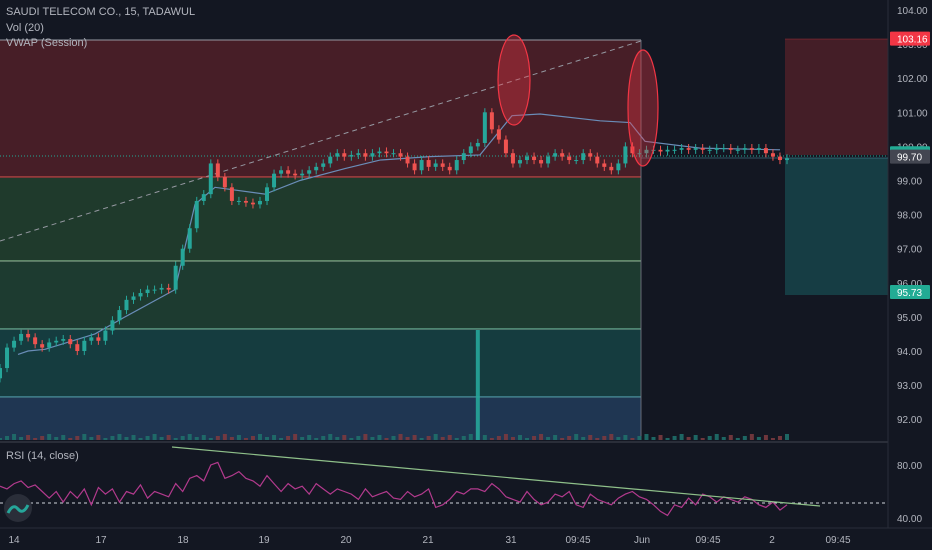  What do you see at coordinates (909, 352) in the screenshot?
I see `price-tick-label: 94.00` at bounding box center [909, 352].